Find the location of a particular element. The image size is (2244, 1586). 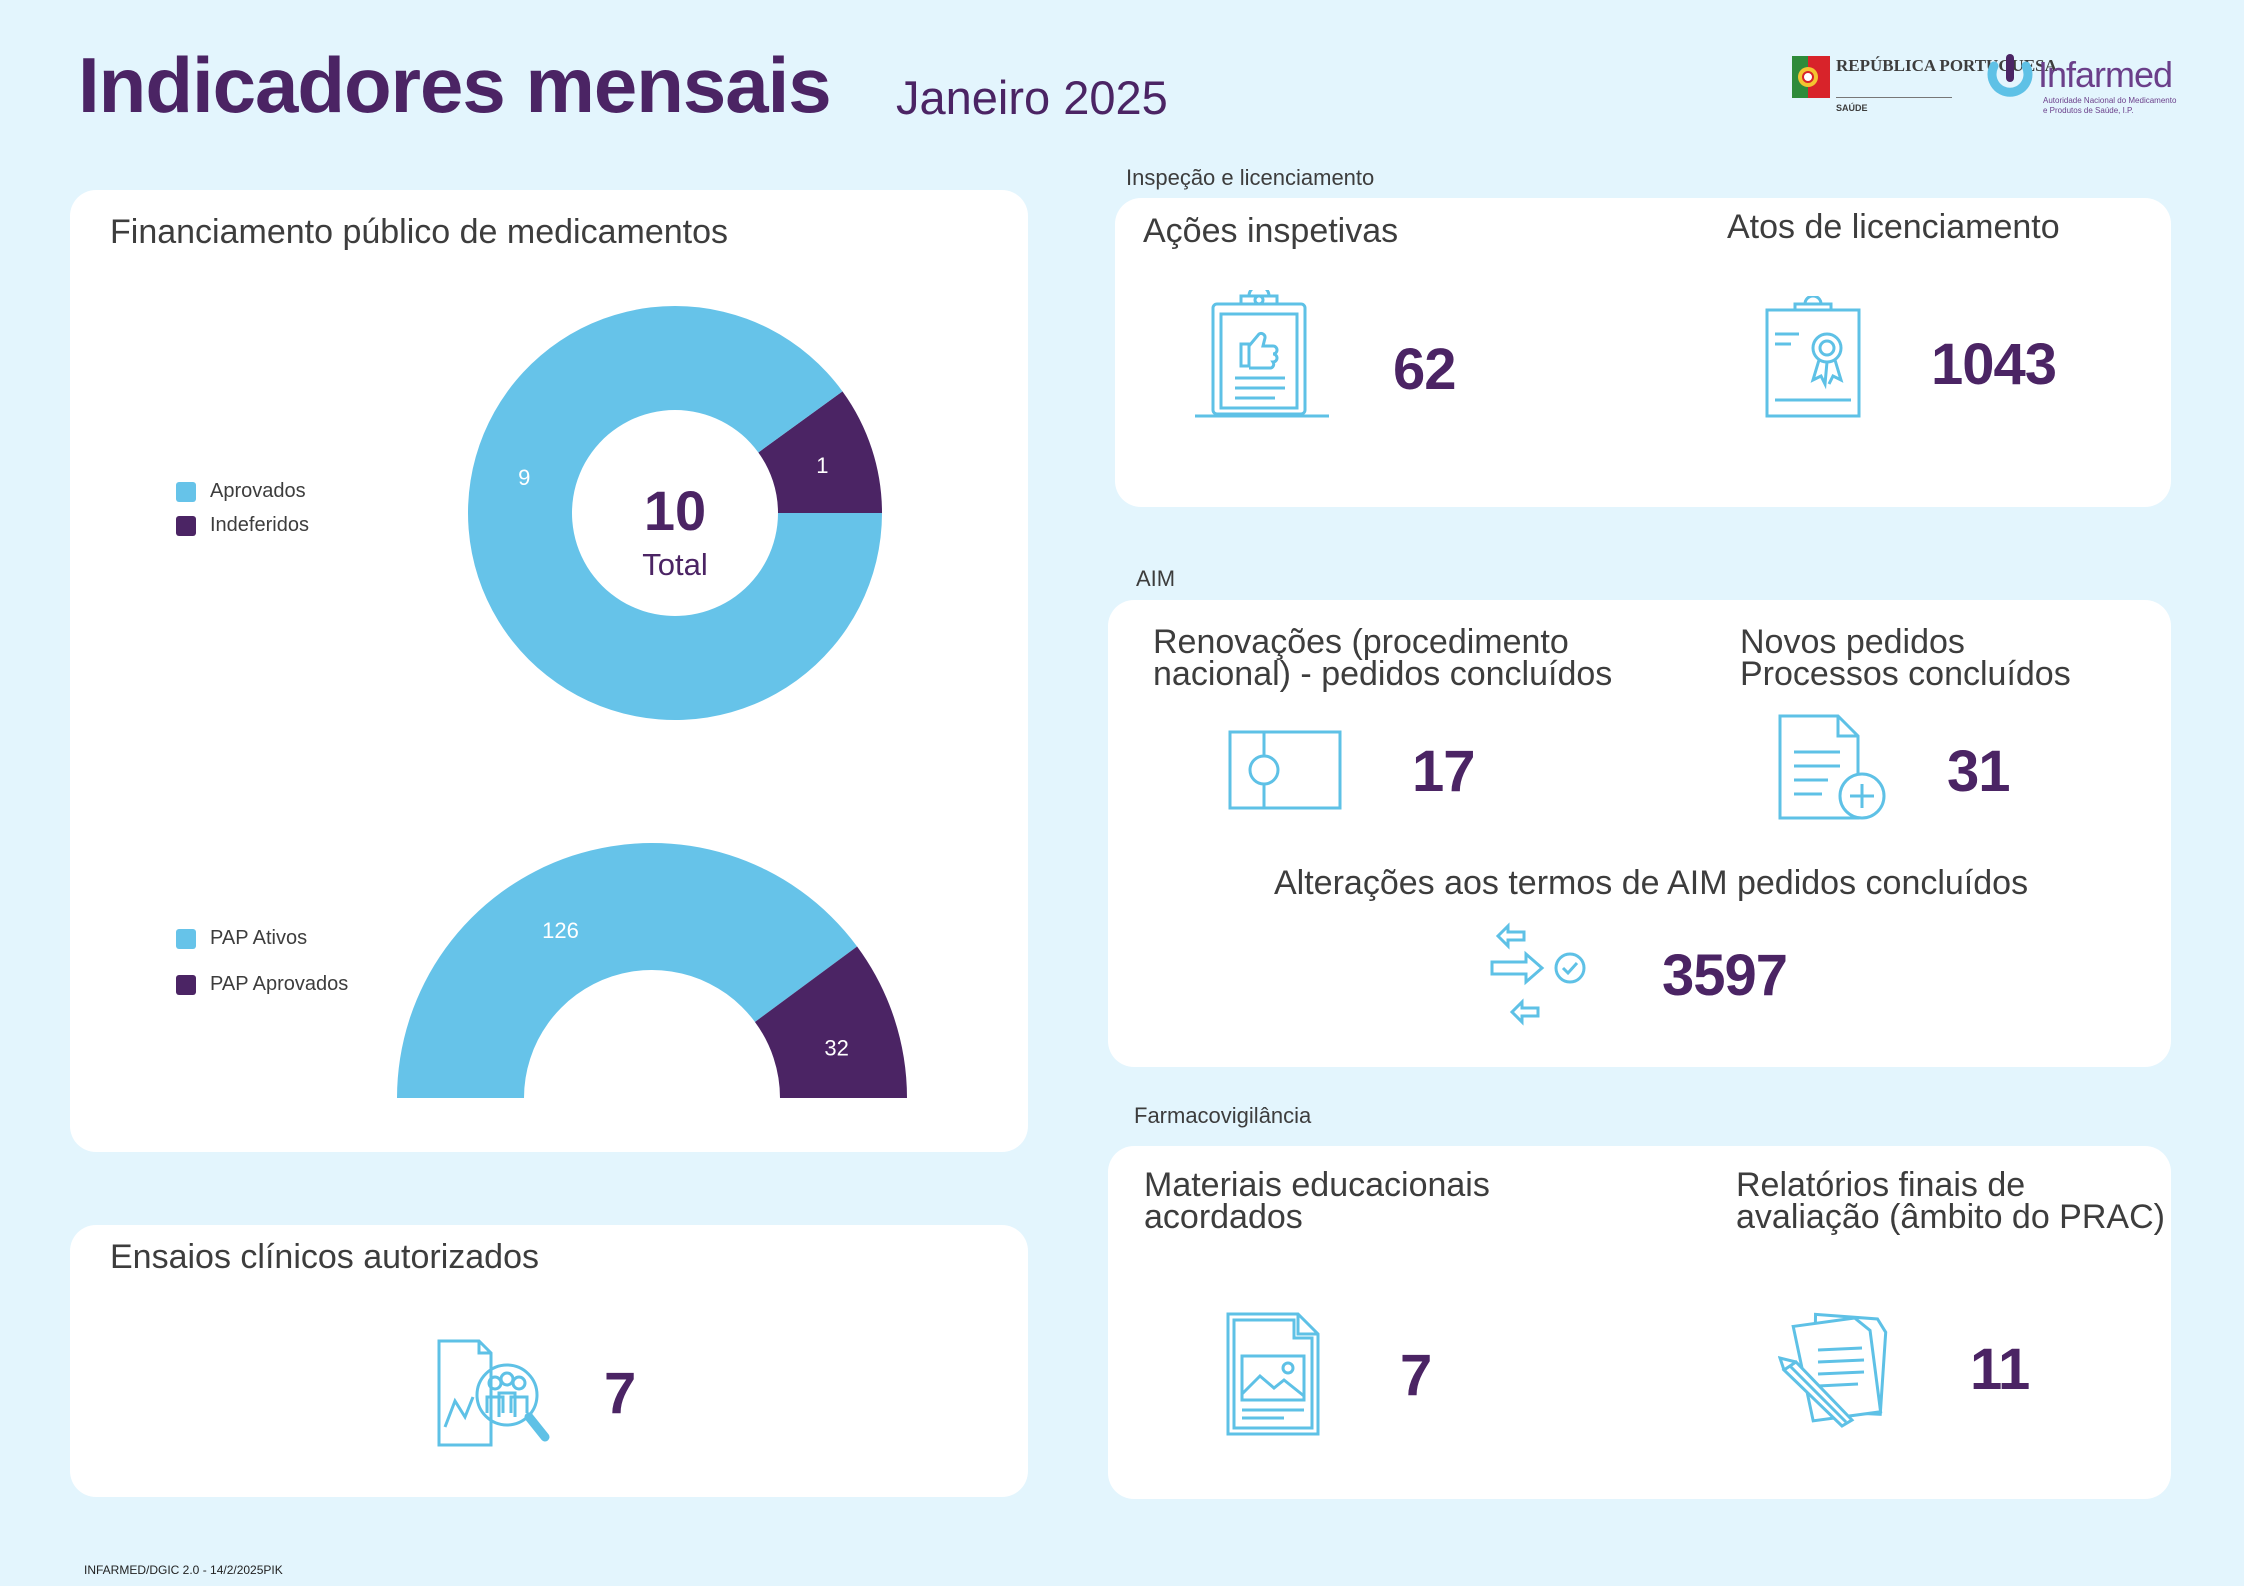

rel-value: 11 is located at coordinates (2000, 1369).